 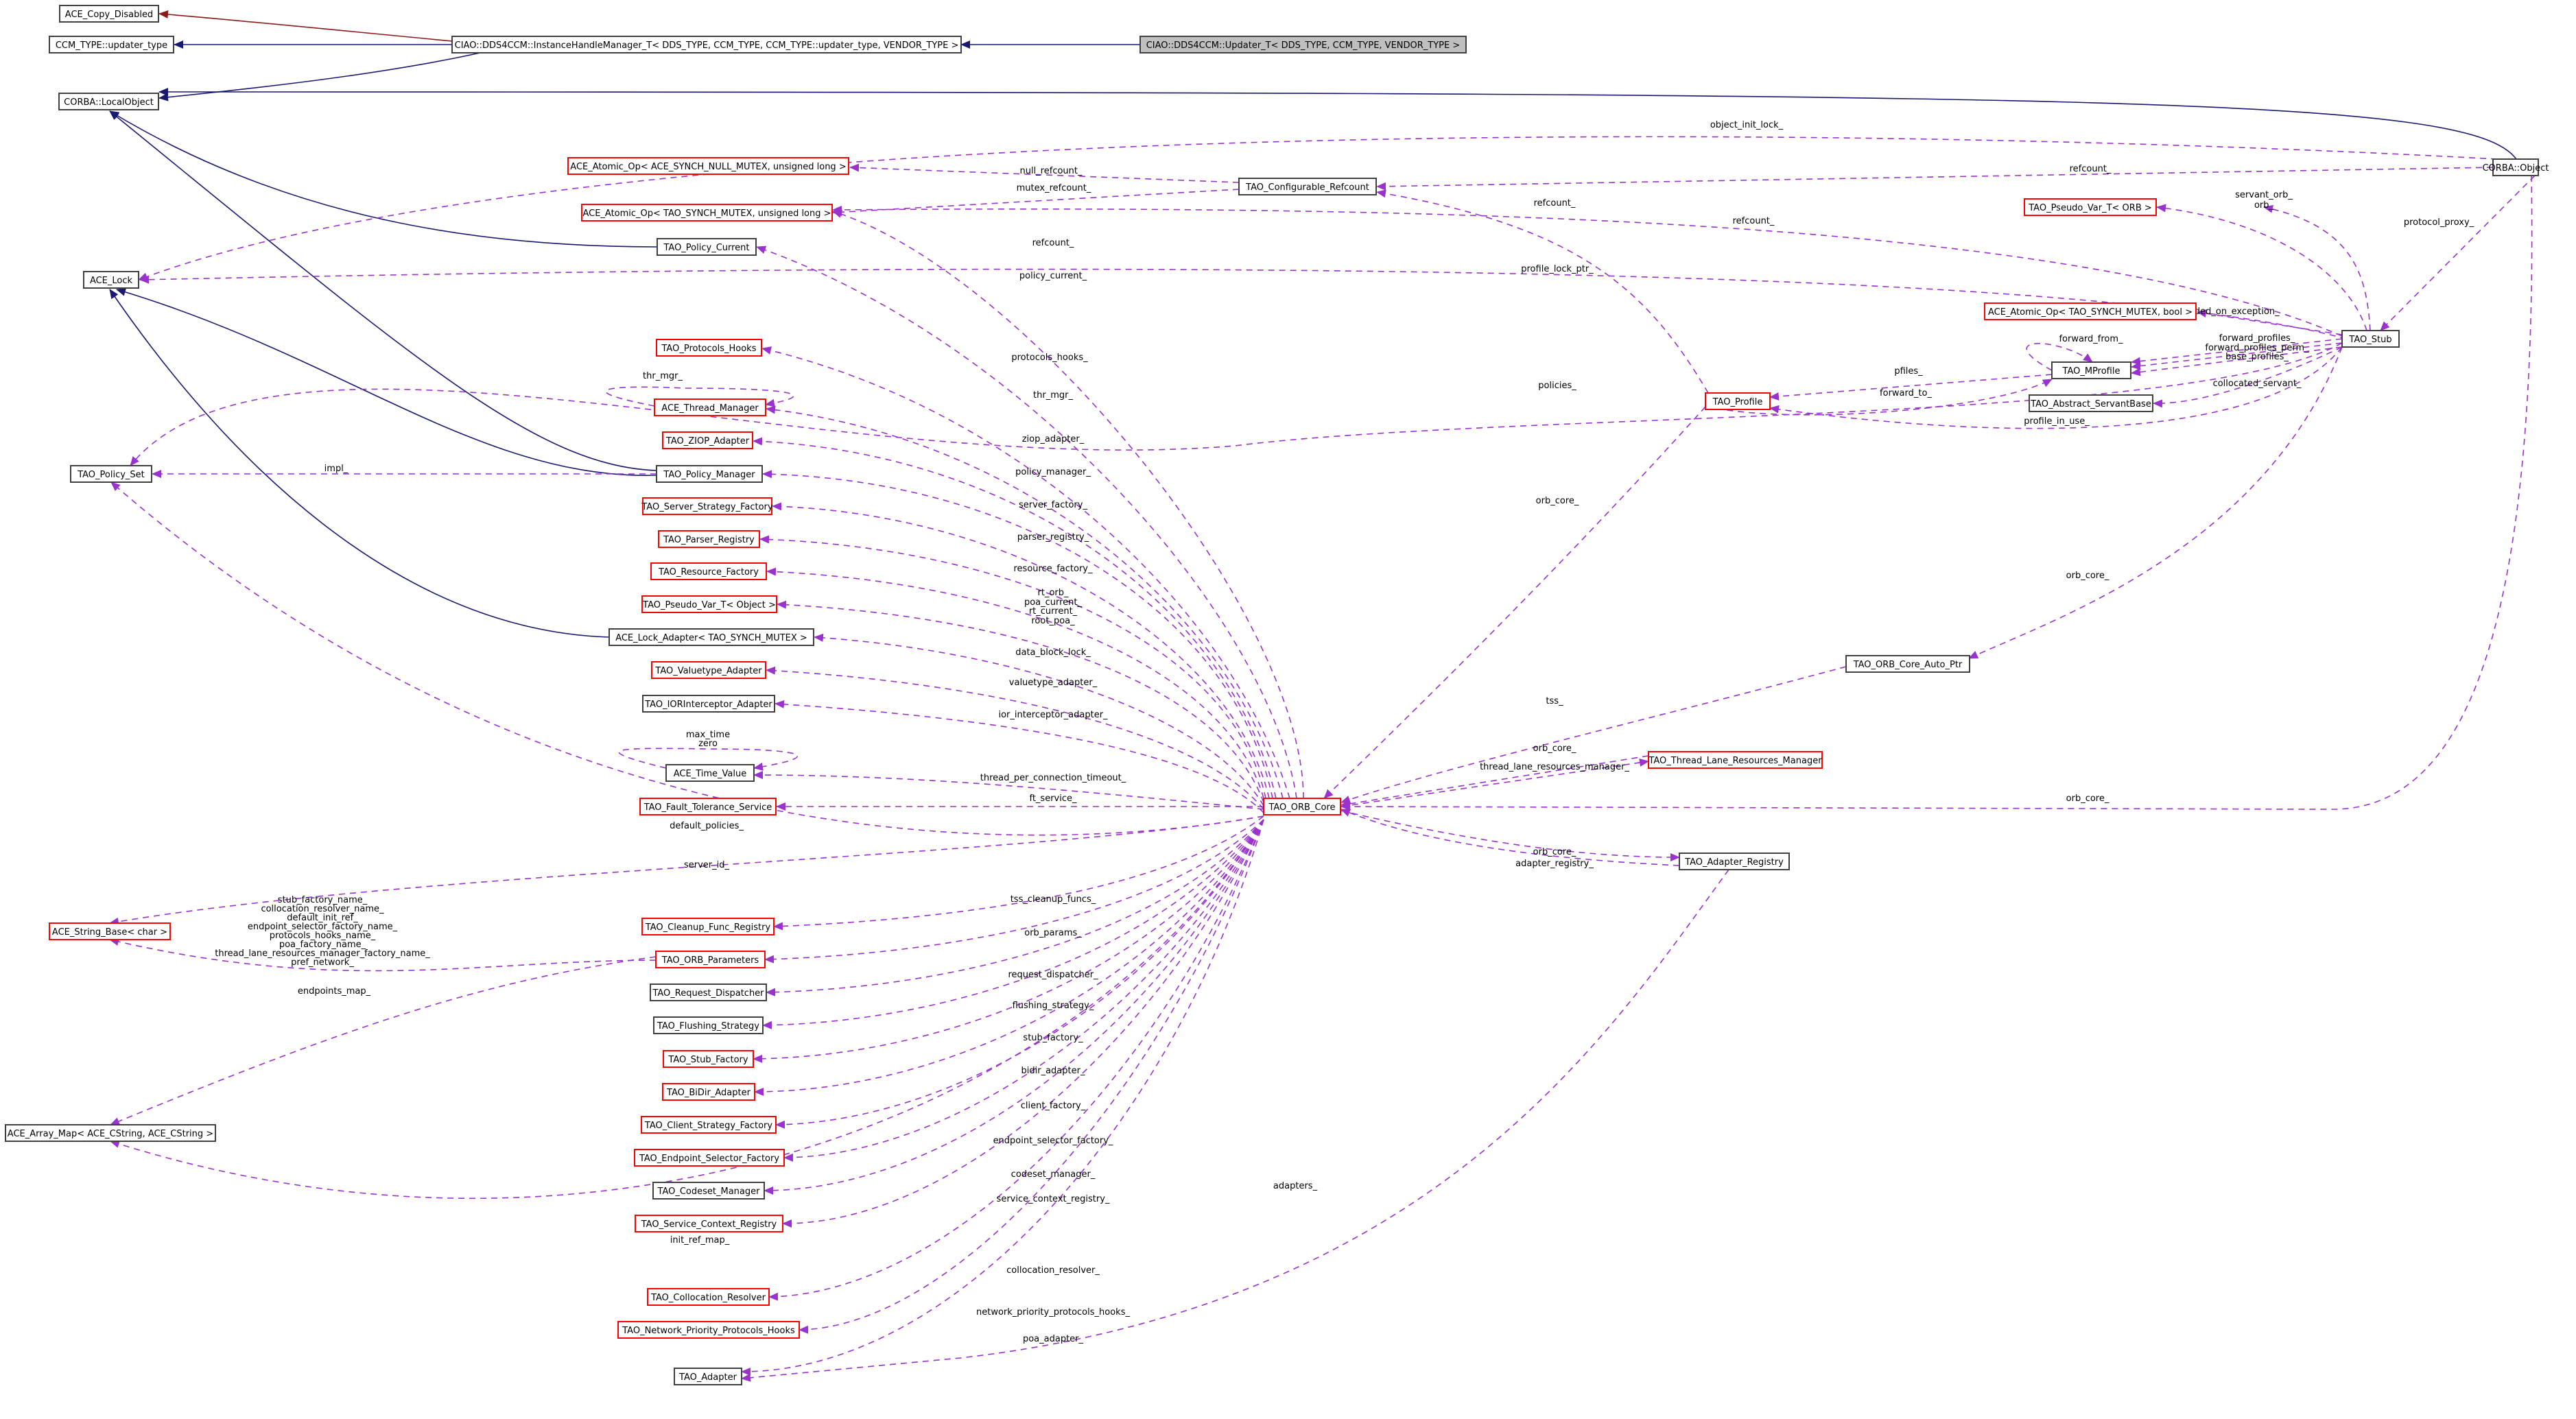 What do you see at coordinates (710, 959) in the screenshot?
I see `class-node-orb-parameters: TAO_ORB_Parameters` at bounding box center [710, 959].